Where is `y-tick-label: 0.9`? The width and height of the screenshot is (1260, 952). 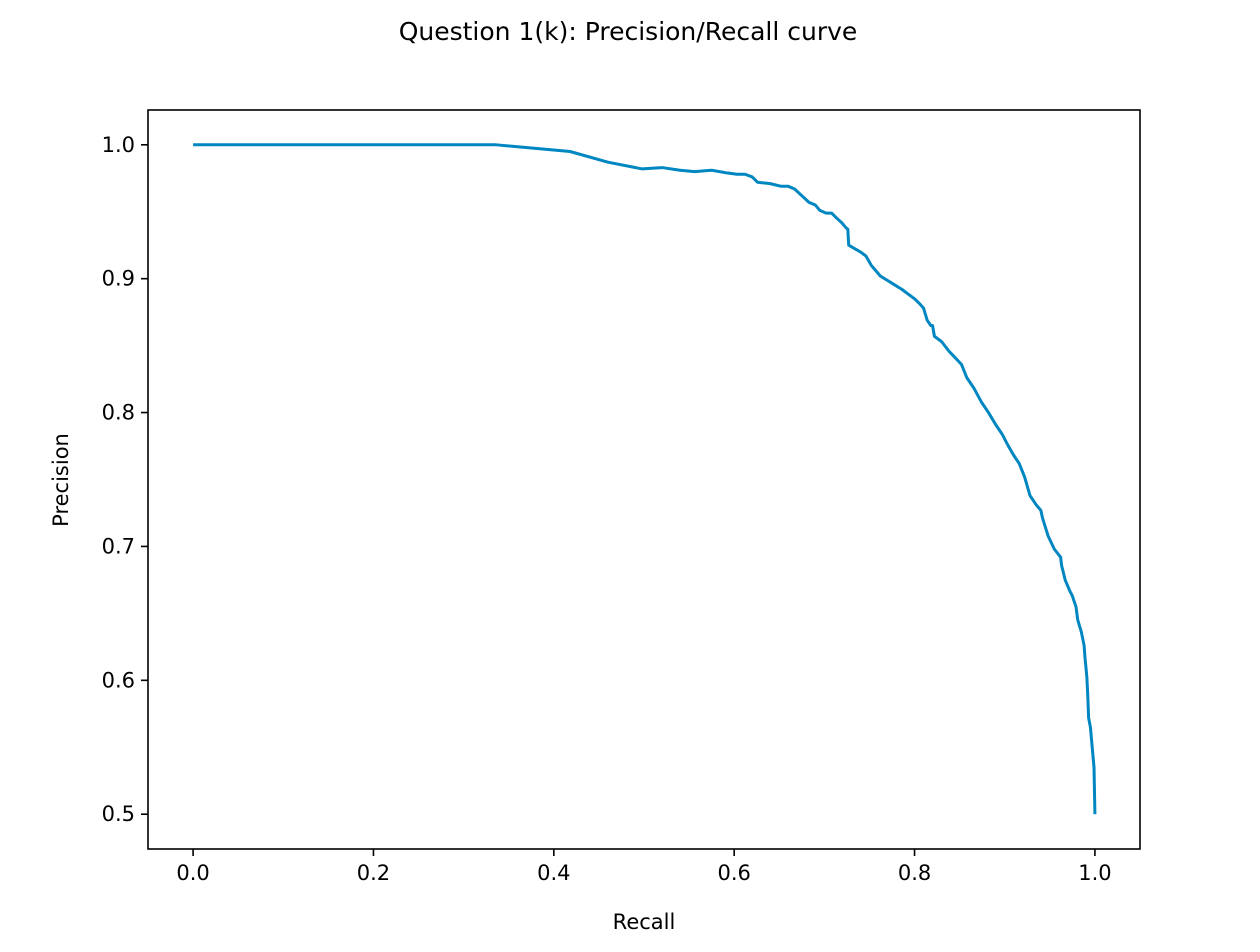 y-tick-label: 0.9 is located at coordinates (118, 279).